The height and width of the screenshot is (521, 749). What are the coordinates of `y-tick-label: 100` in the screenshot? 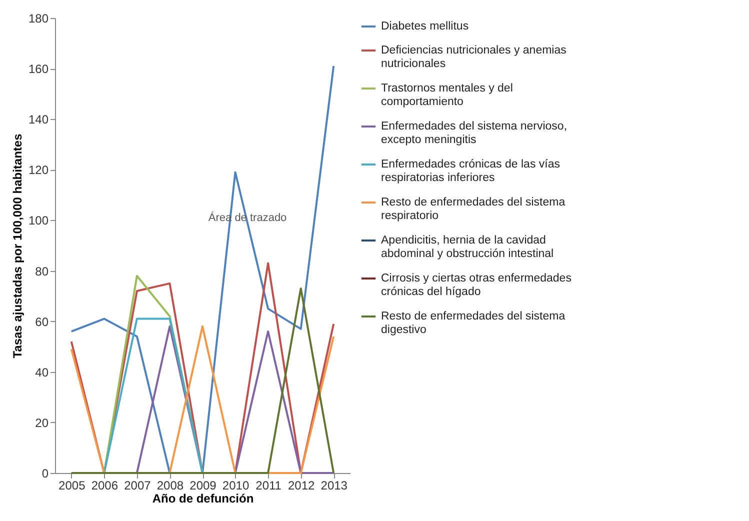 It's located at (38, 221).